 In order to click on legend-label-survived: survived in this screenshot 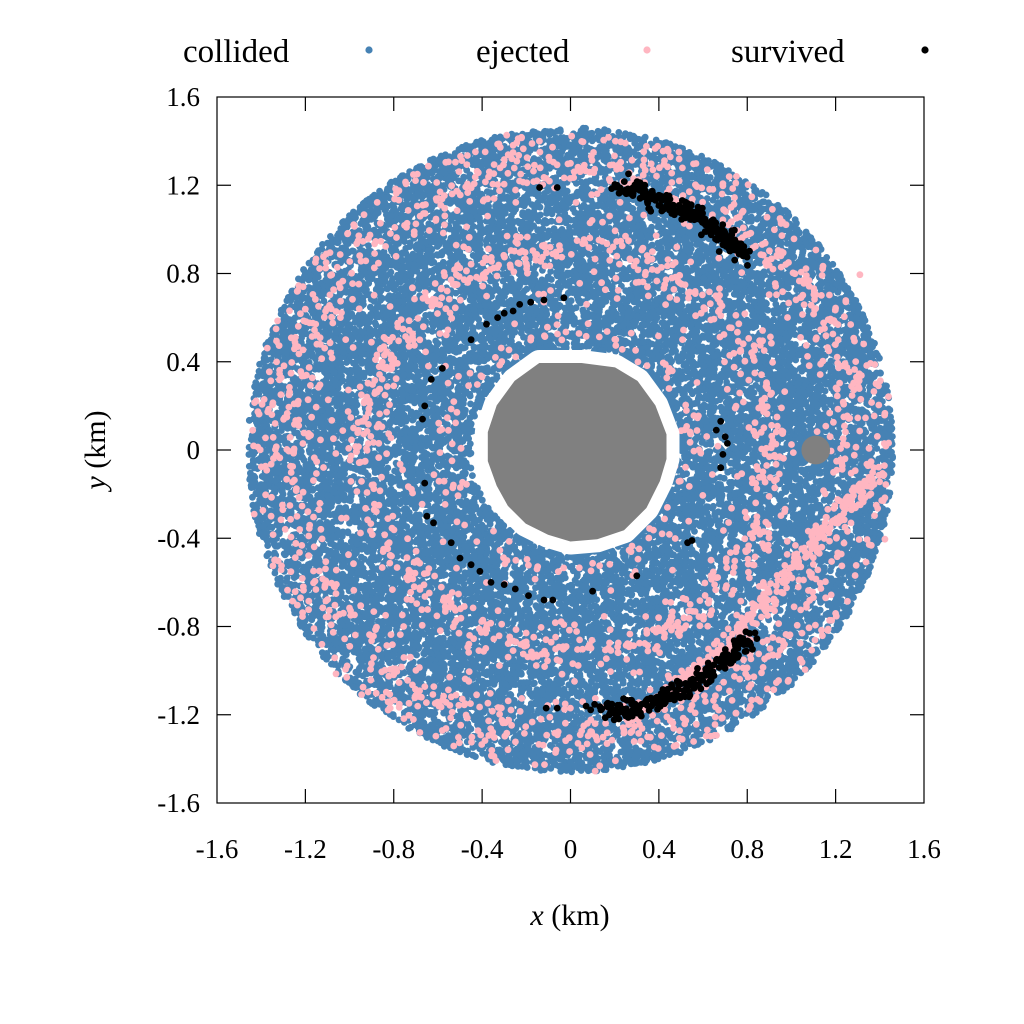, I will do `click(788, 52)`.